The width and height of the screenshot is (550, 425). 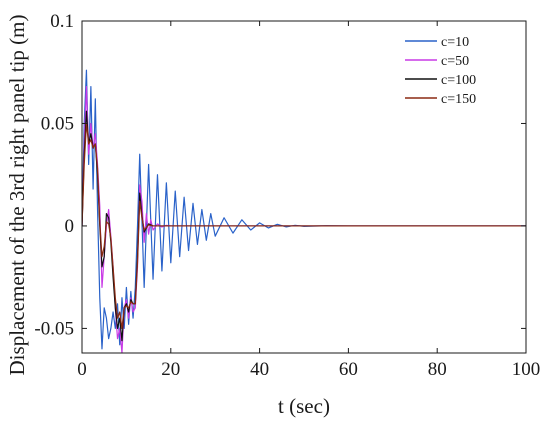 I want to click on x-tick-label: 100, so click(x=526, y=369).